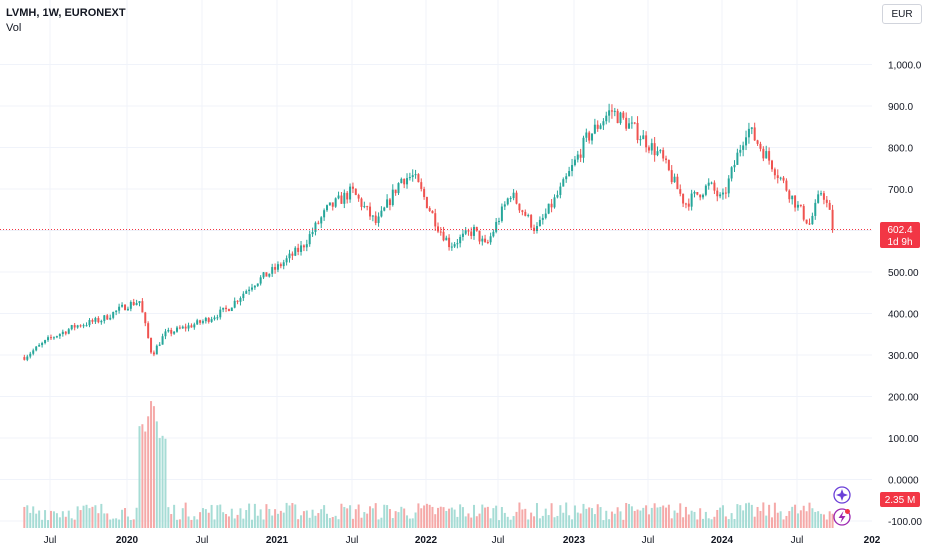 Image resolution: width=932 pixels, height=555 pixels. I want to click on sparkle-icon, so click(842, 495).